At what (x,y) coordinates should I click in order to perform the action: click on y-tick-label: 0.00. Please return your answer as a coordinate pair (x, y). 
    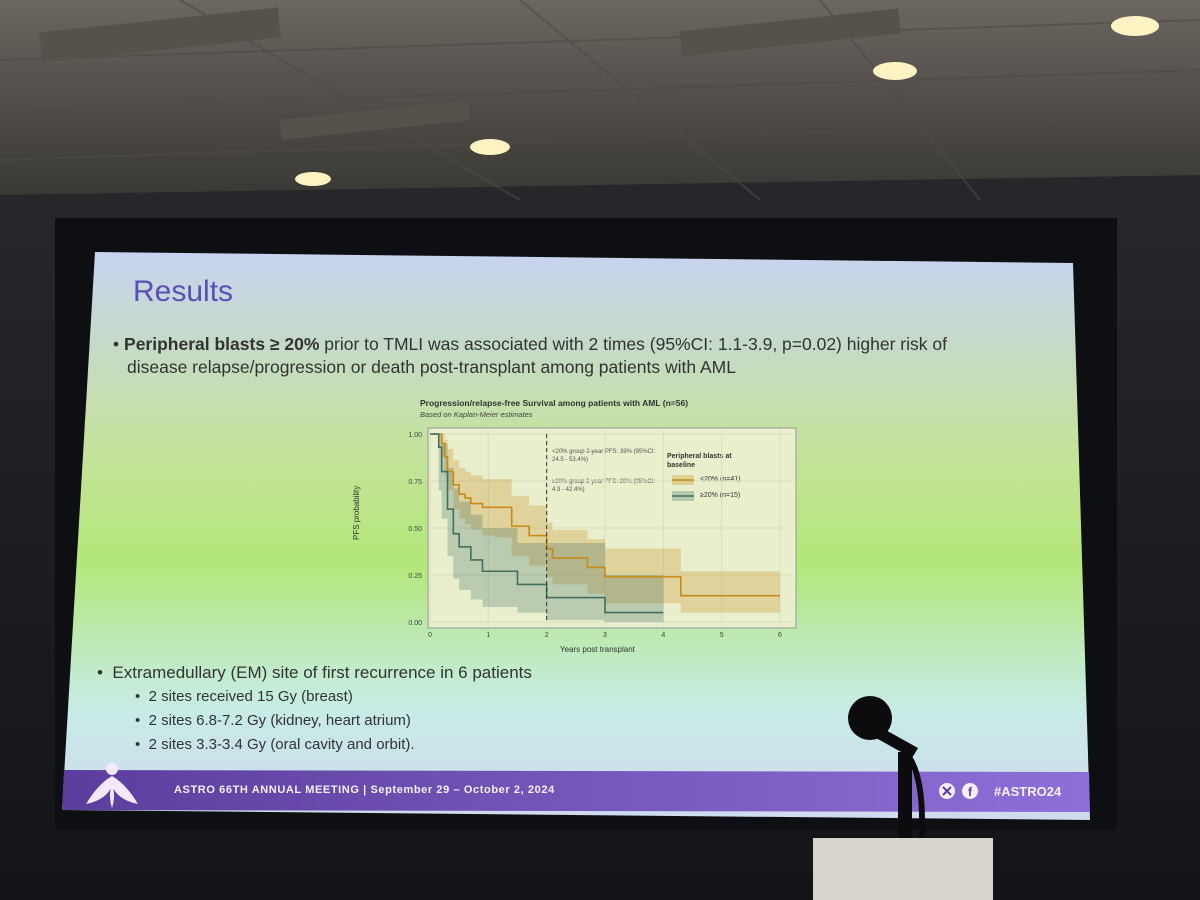
    Looking at the image, I should click on (415, 623).